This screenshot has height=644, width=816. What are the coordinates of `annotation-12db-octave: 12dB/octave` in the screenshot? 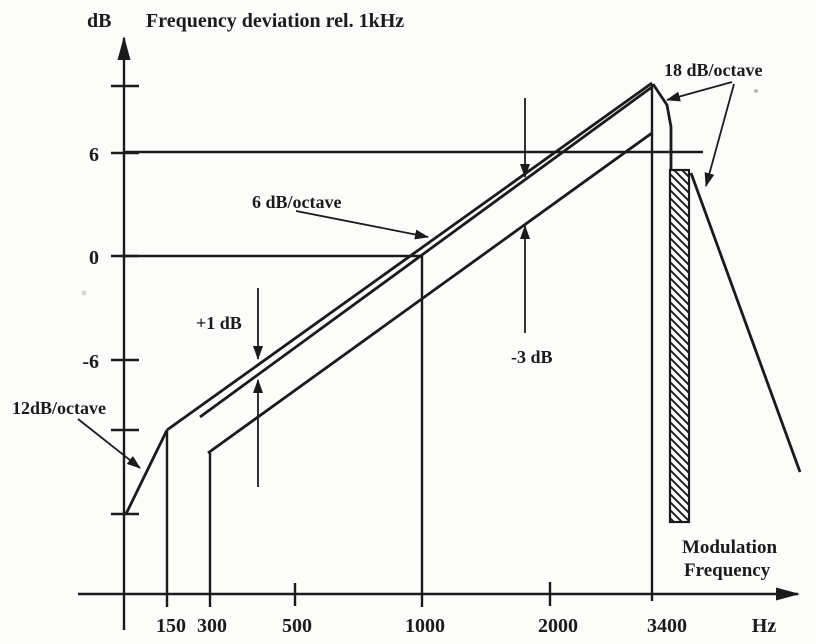 It's located at (59, 408).